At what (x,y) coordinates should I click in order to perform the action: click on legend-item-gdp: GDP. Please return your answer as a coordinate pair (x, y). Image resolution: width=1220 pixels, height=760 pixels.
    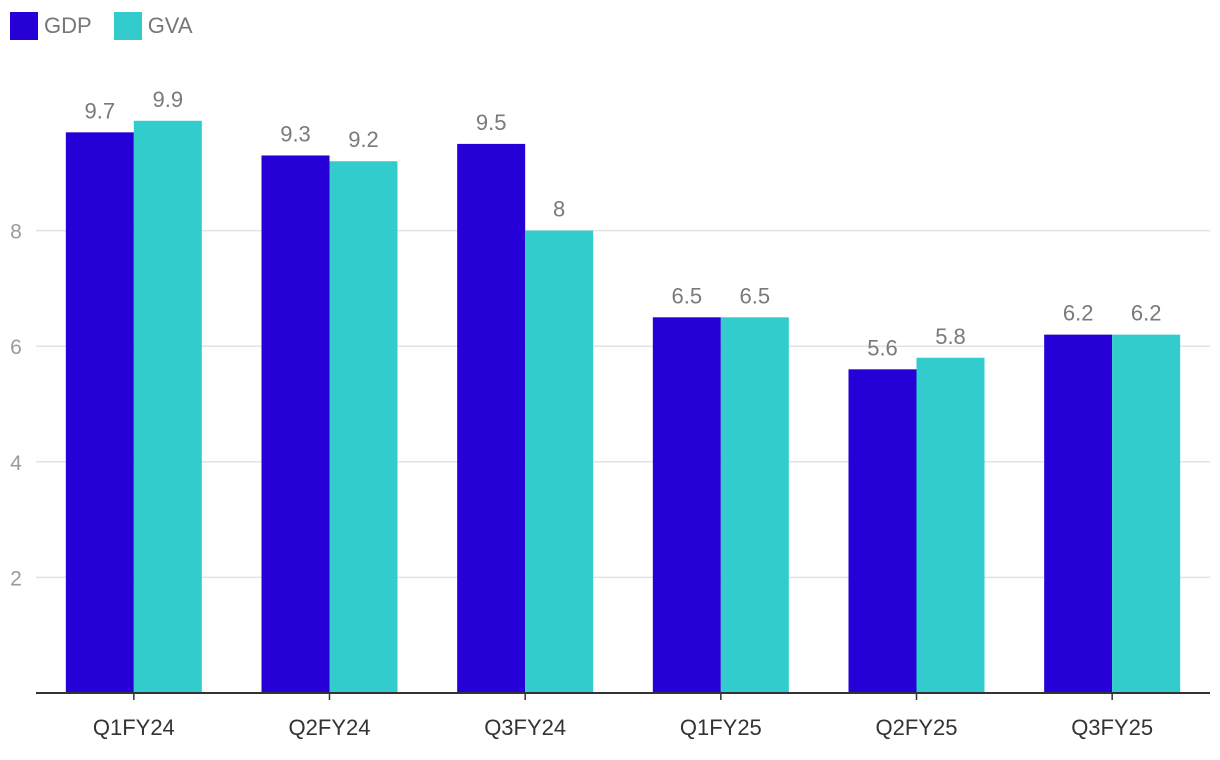
    Looking at the image, I should click on (51, 26).